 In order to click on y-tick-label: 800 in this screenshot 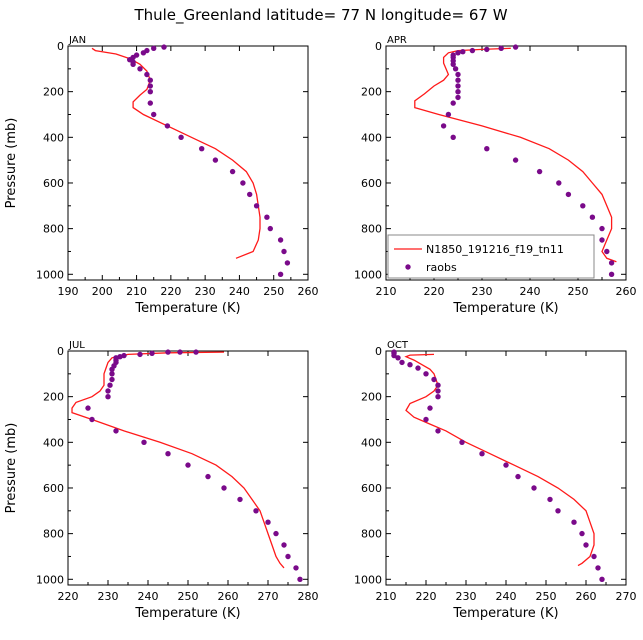, I will do `click(53, 534)`.